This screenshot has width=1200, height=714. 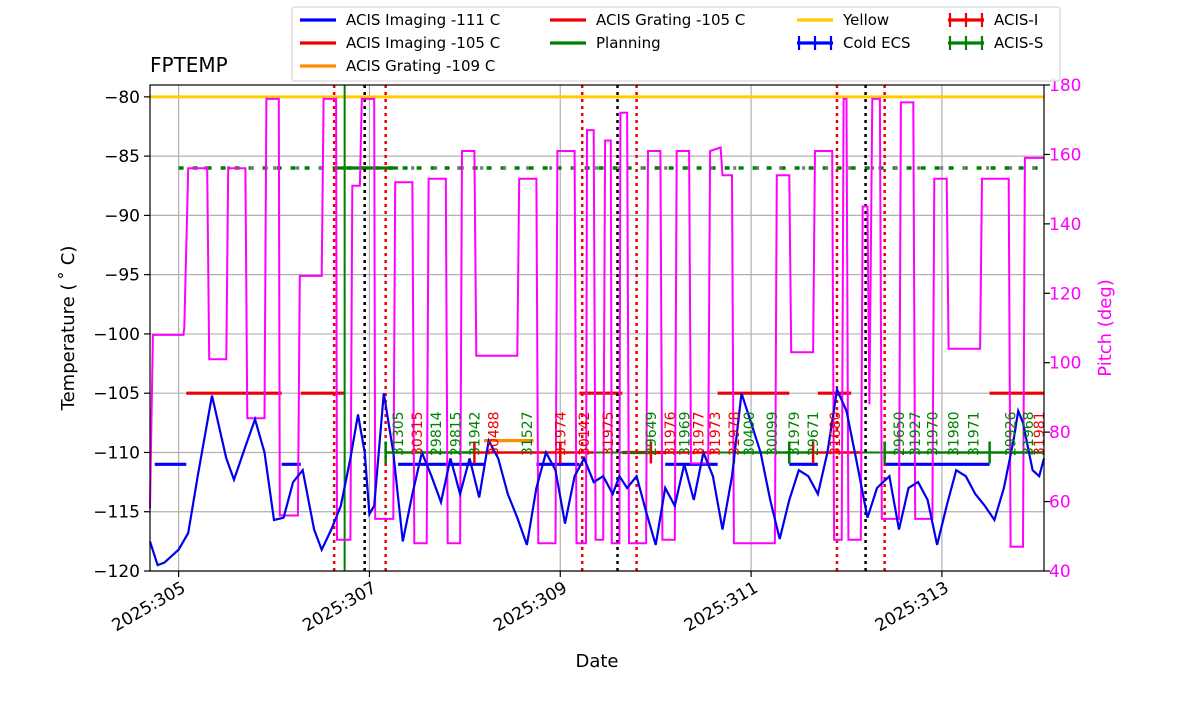 What do you see at coordinates (423, 43) in the screenshot?
I see `legend-label: ACIS Imaging -105 C` at bounding box center [423, 43].